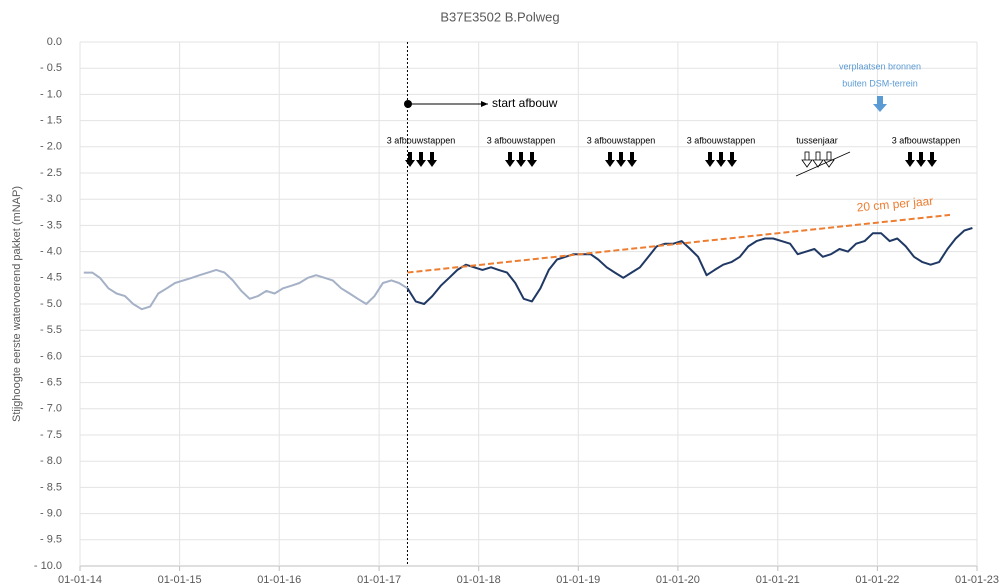 This screenshot has width=1001, height=588. What do you see at coordinates (895, 204) in the screenshot?
I see `trend-label: 20 cm per jaar` at bounding box center [895, 204].